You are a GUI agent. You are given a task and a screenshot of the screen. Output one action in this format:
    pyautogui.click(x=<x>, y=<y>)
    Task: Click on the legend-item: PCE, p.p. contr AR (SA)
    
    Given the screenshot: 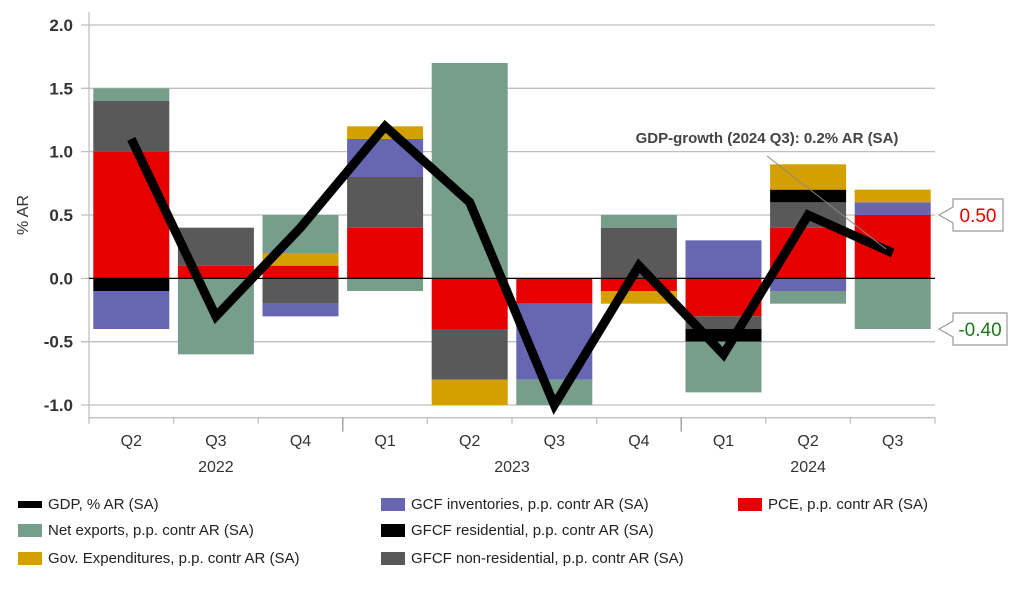 What is the action you would take?
    pyautogui.click(x=833, y=504)
    